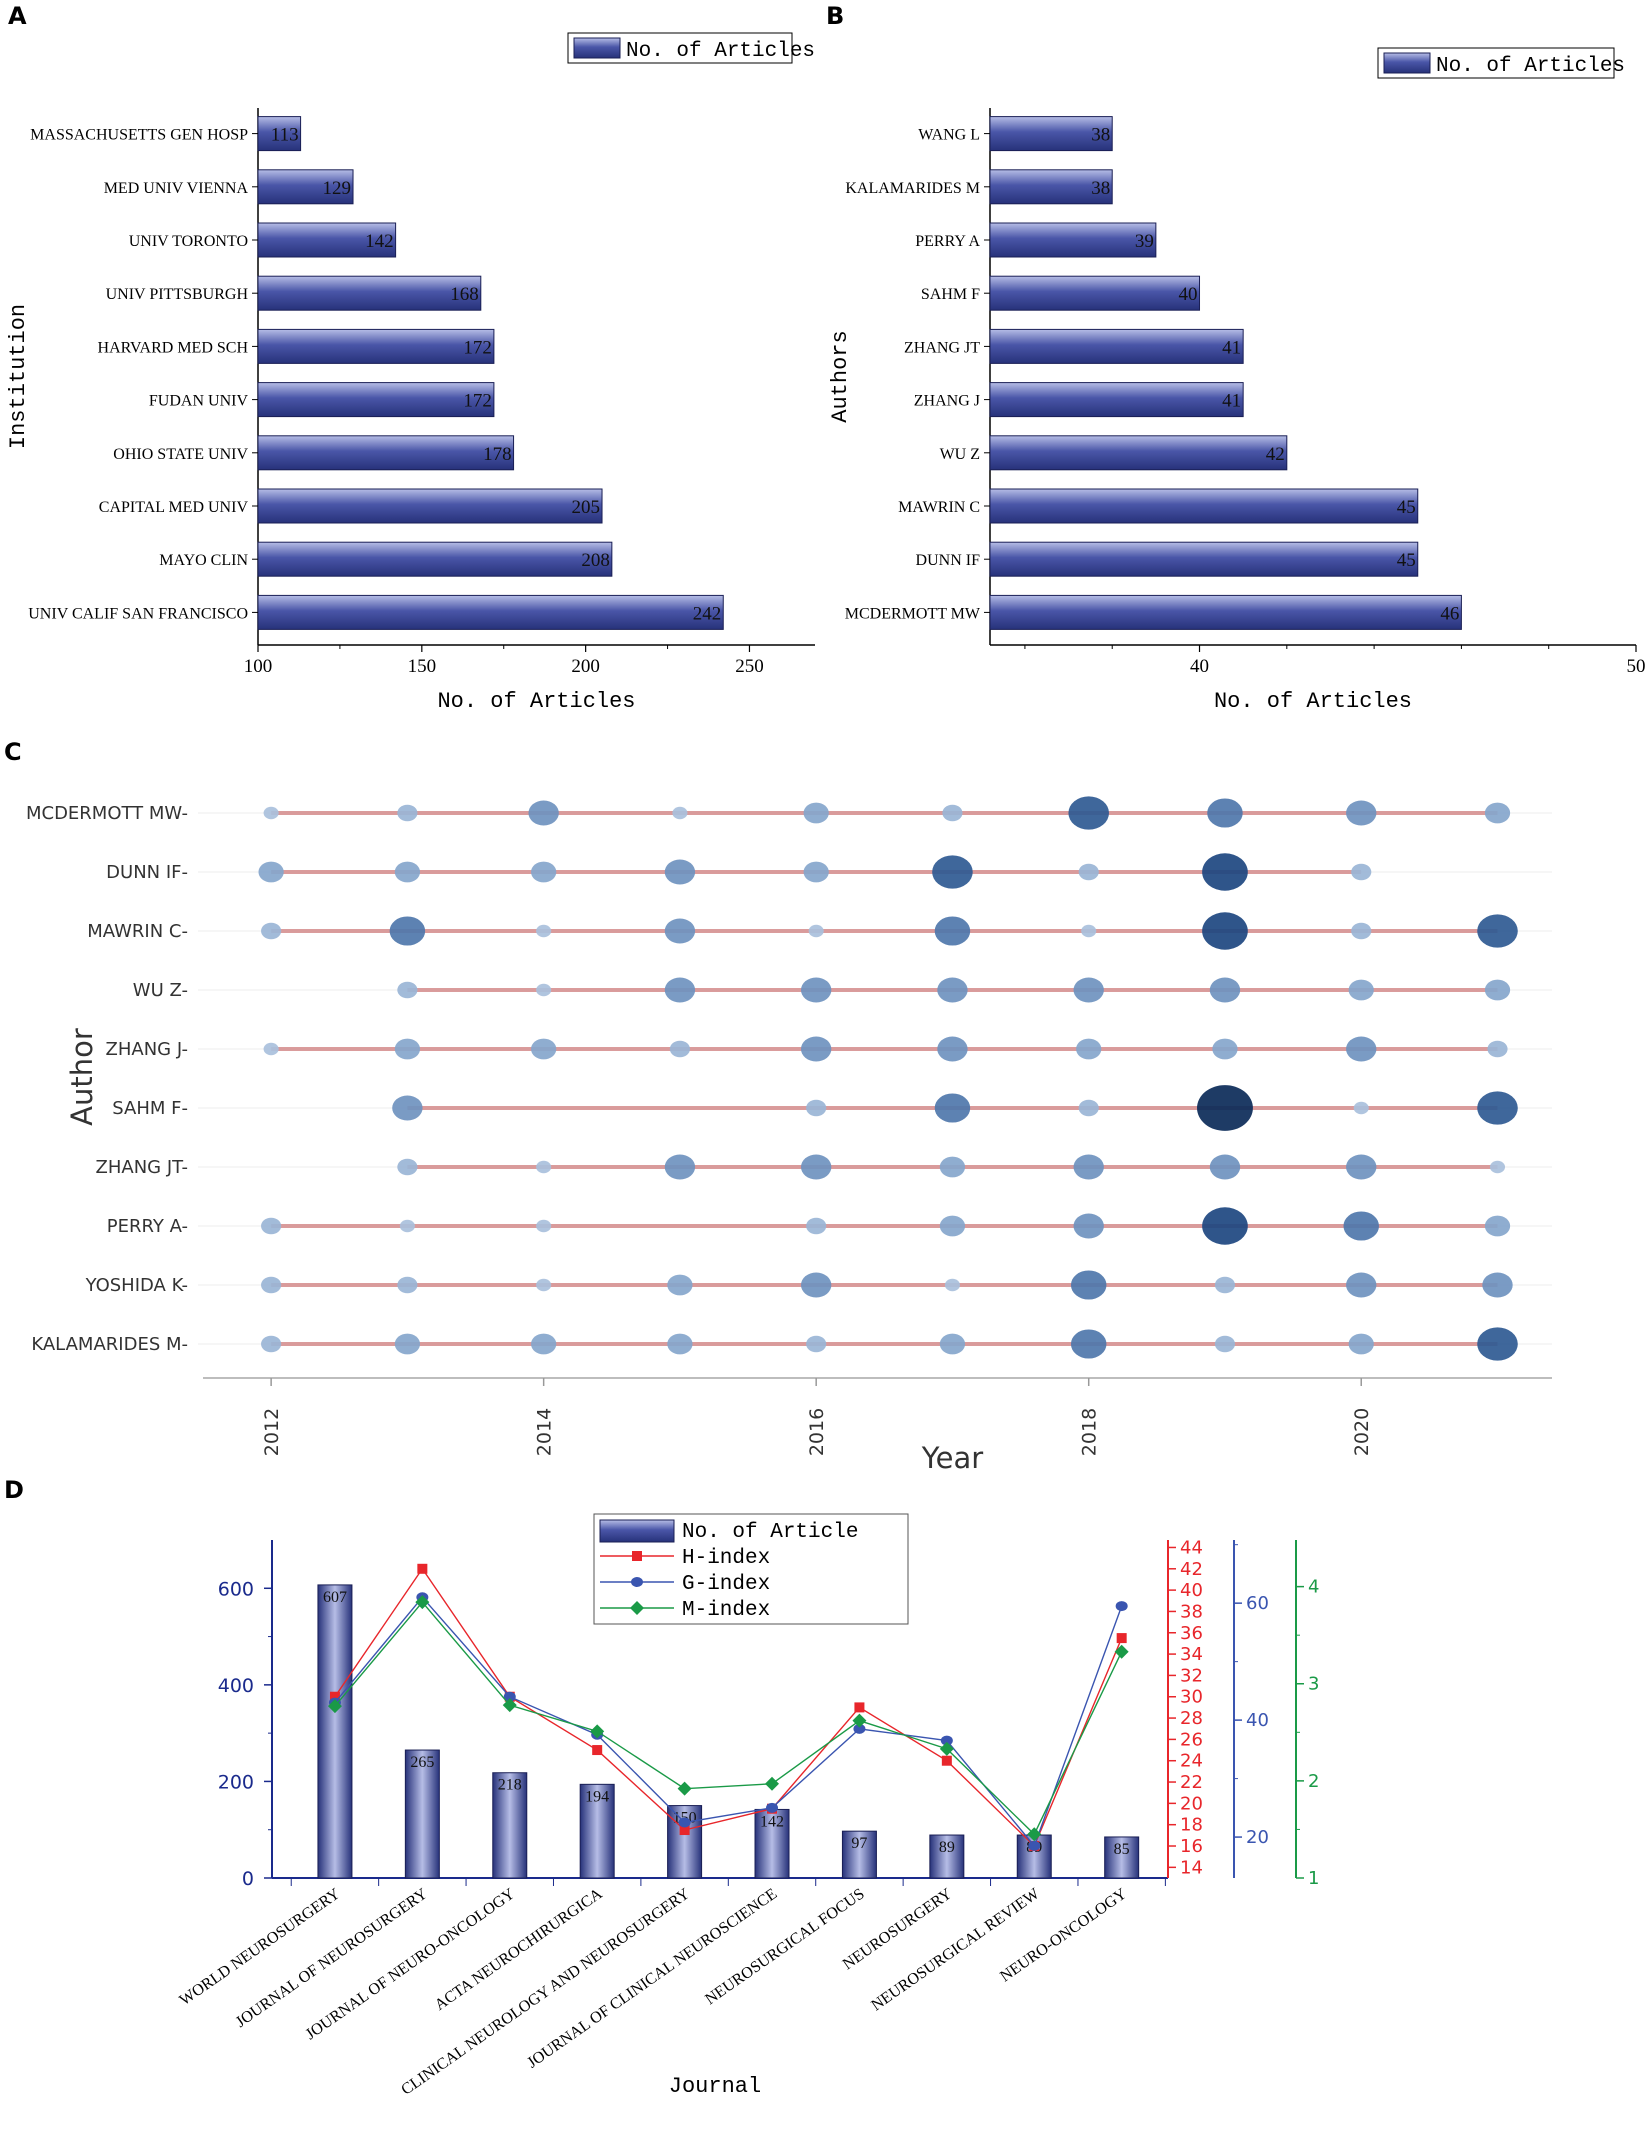 The image size is (1650, 2145). Describe the element at coordinates (519, 1949) in the screenshot. I see `category-label: ACTA NEUROCHIRURGICA` at that location.